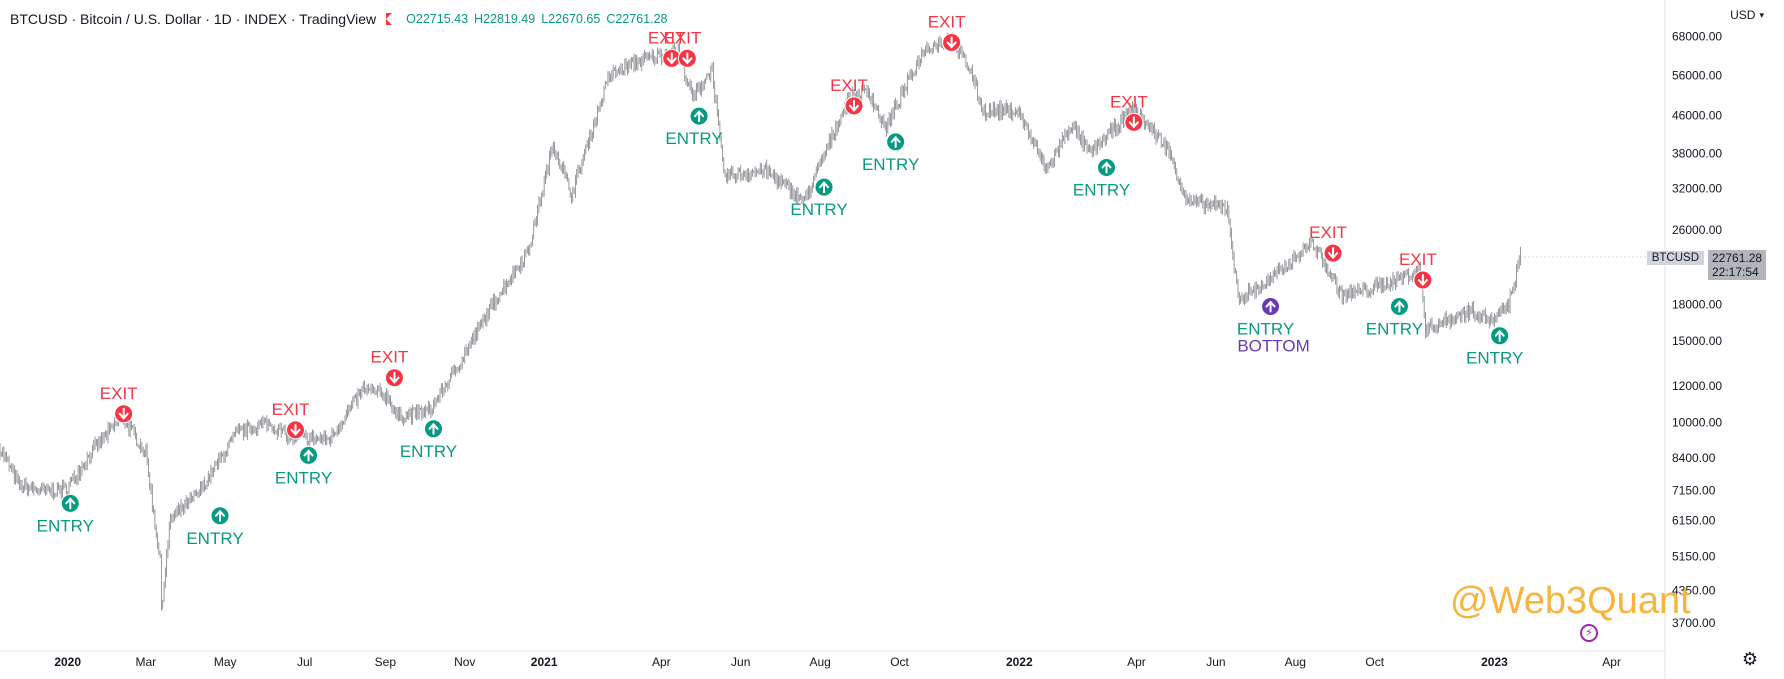 The height and width of the screenshot is (679, 1784). What do you see at coordinates (389, 19) in the screenshot?
I see `flag-icon` at bounding box center [389, 19].